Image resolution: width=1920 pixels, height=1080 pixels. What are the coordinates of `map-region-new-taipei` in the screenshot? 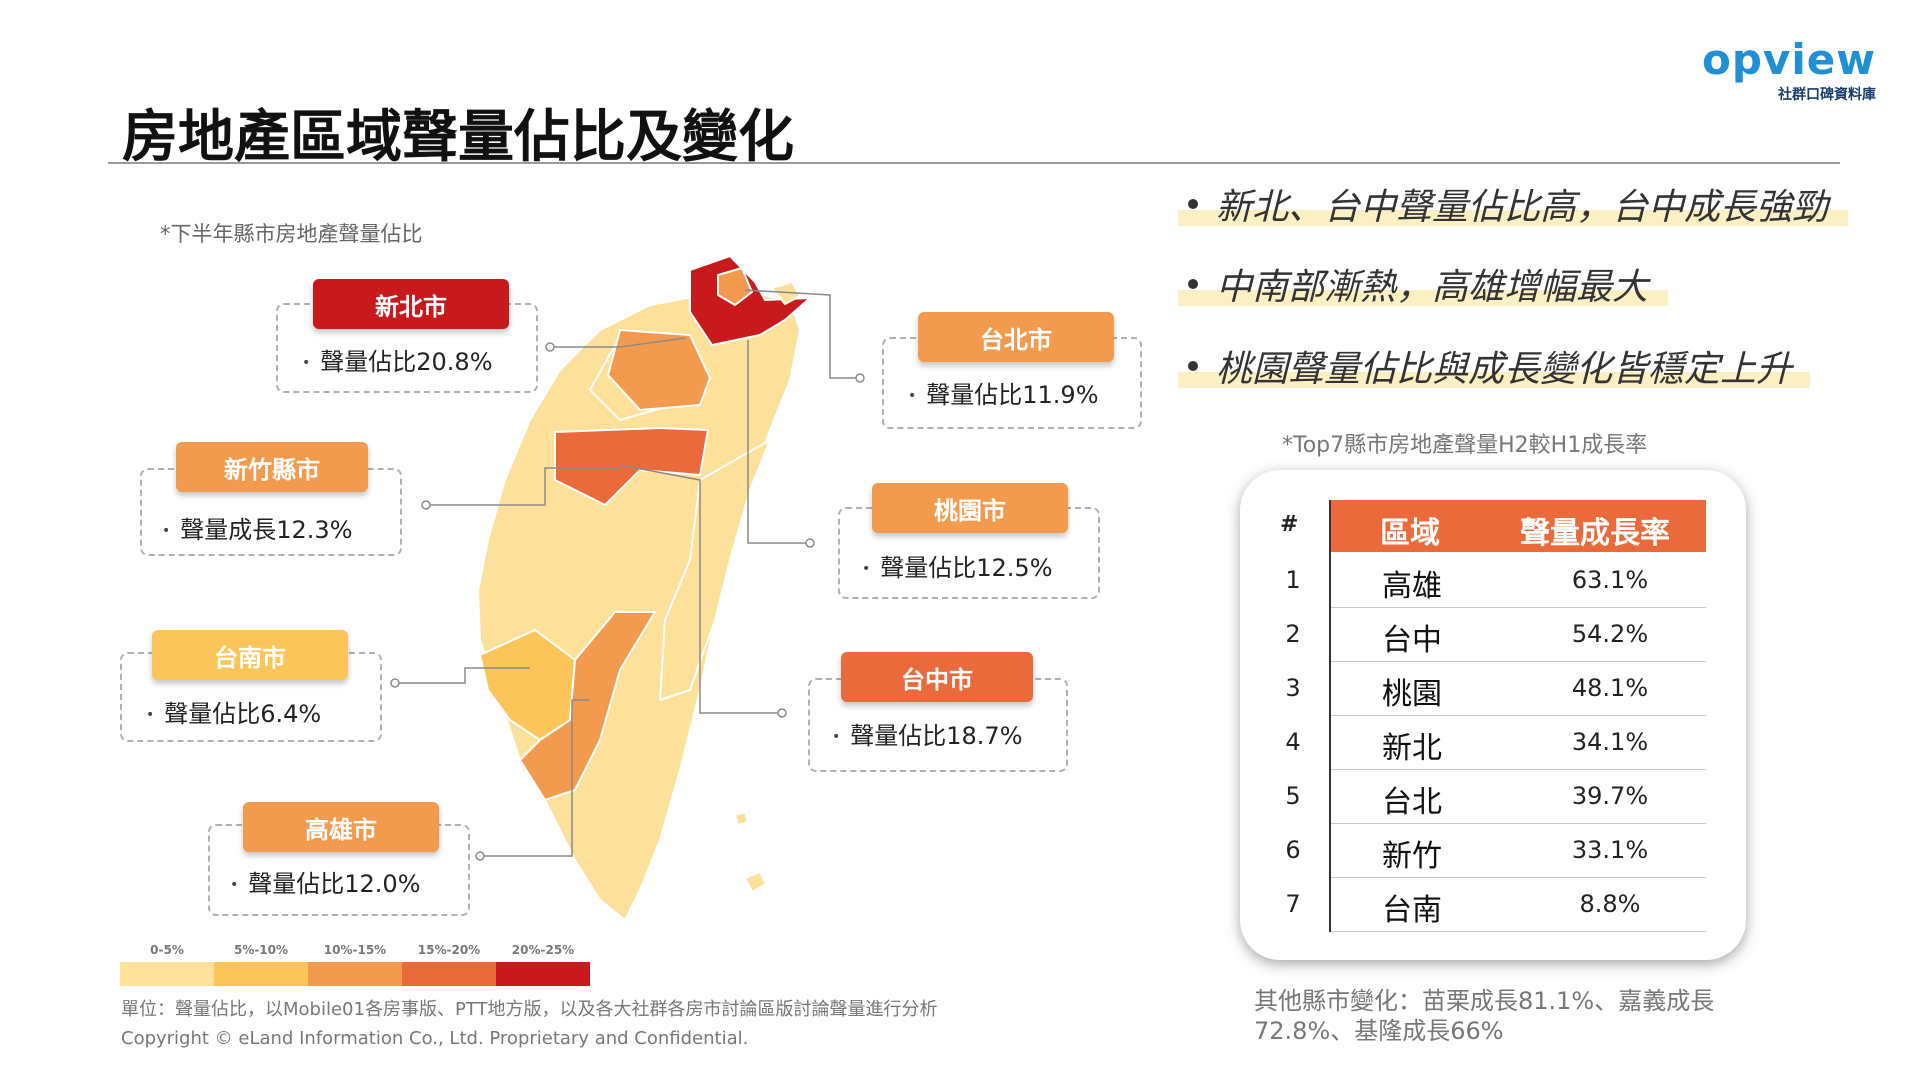 It's located at (750, 300).